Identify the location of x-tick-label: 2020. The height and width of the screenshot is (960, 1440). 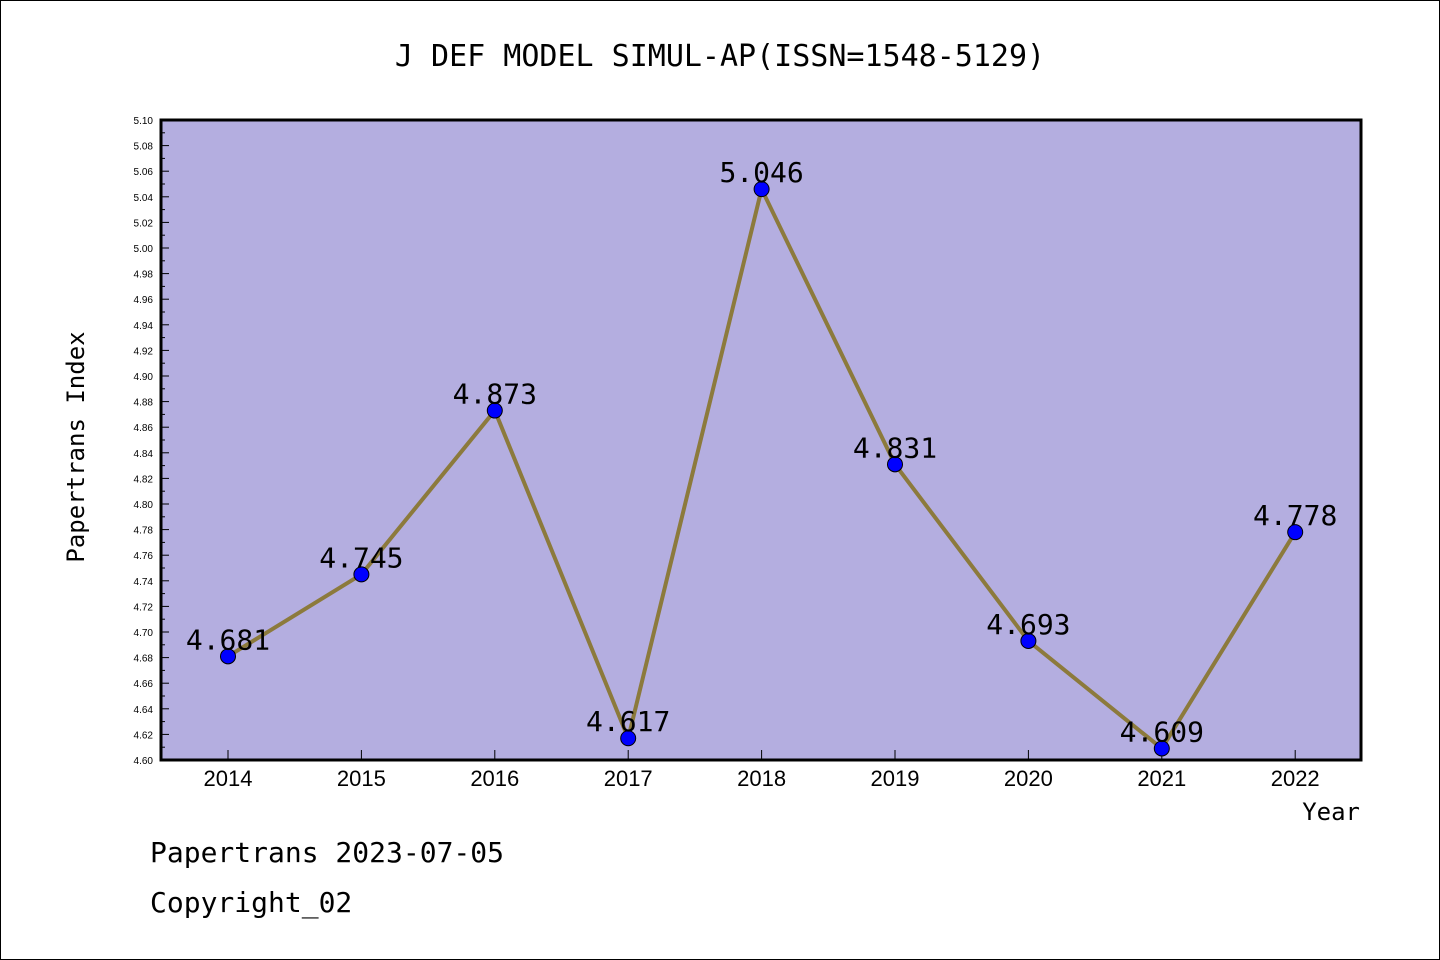
(1028, 778).